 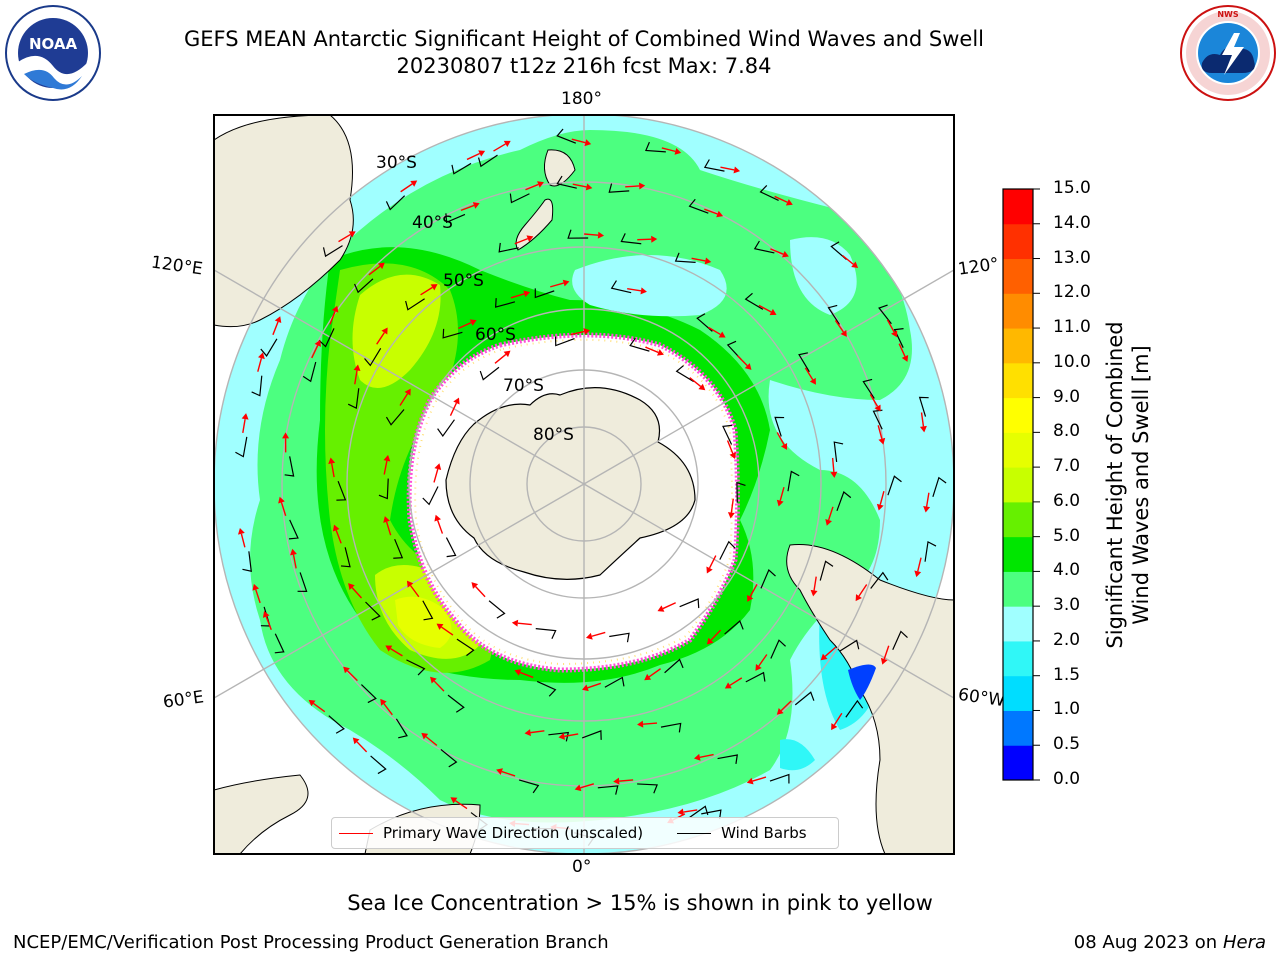 What do you see at coordinates (1067, 639) in the screenshot?
I see `colorbar-tick-label: 2.0` at bounding box center [1067, 639].